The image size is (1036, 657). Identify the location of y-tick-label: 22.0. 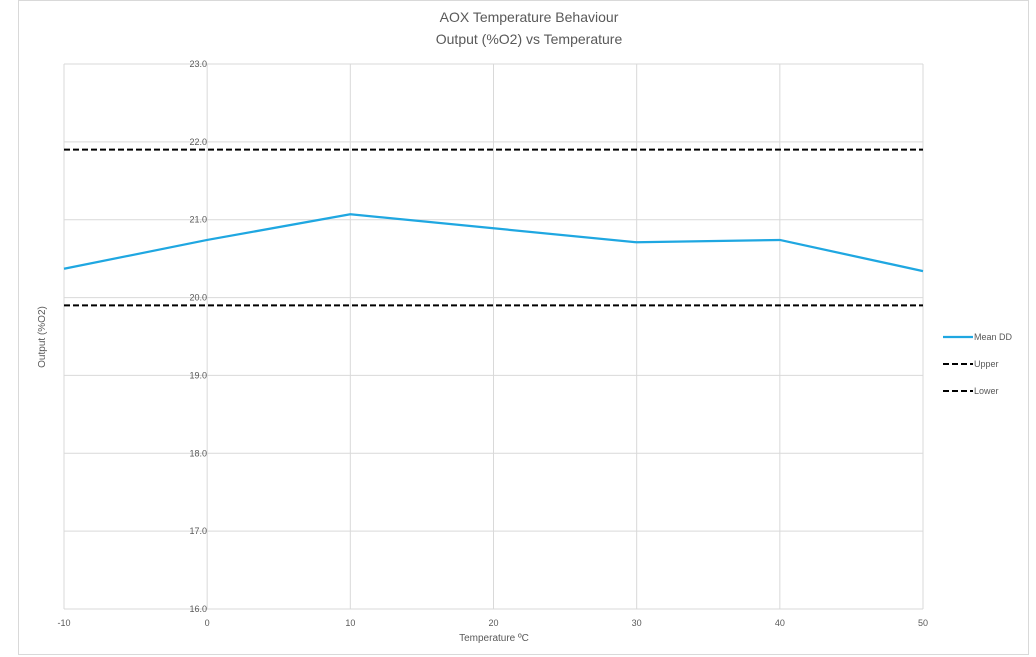
(198, 142).